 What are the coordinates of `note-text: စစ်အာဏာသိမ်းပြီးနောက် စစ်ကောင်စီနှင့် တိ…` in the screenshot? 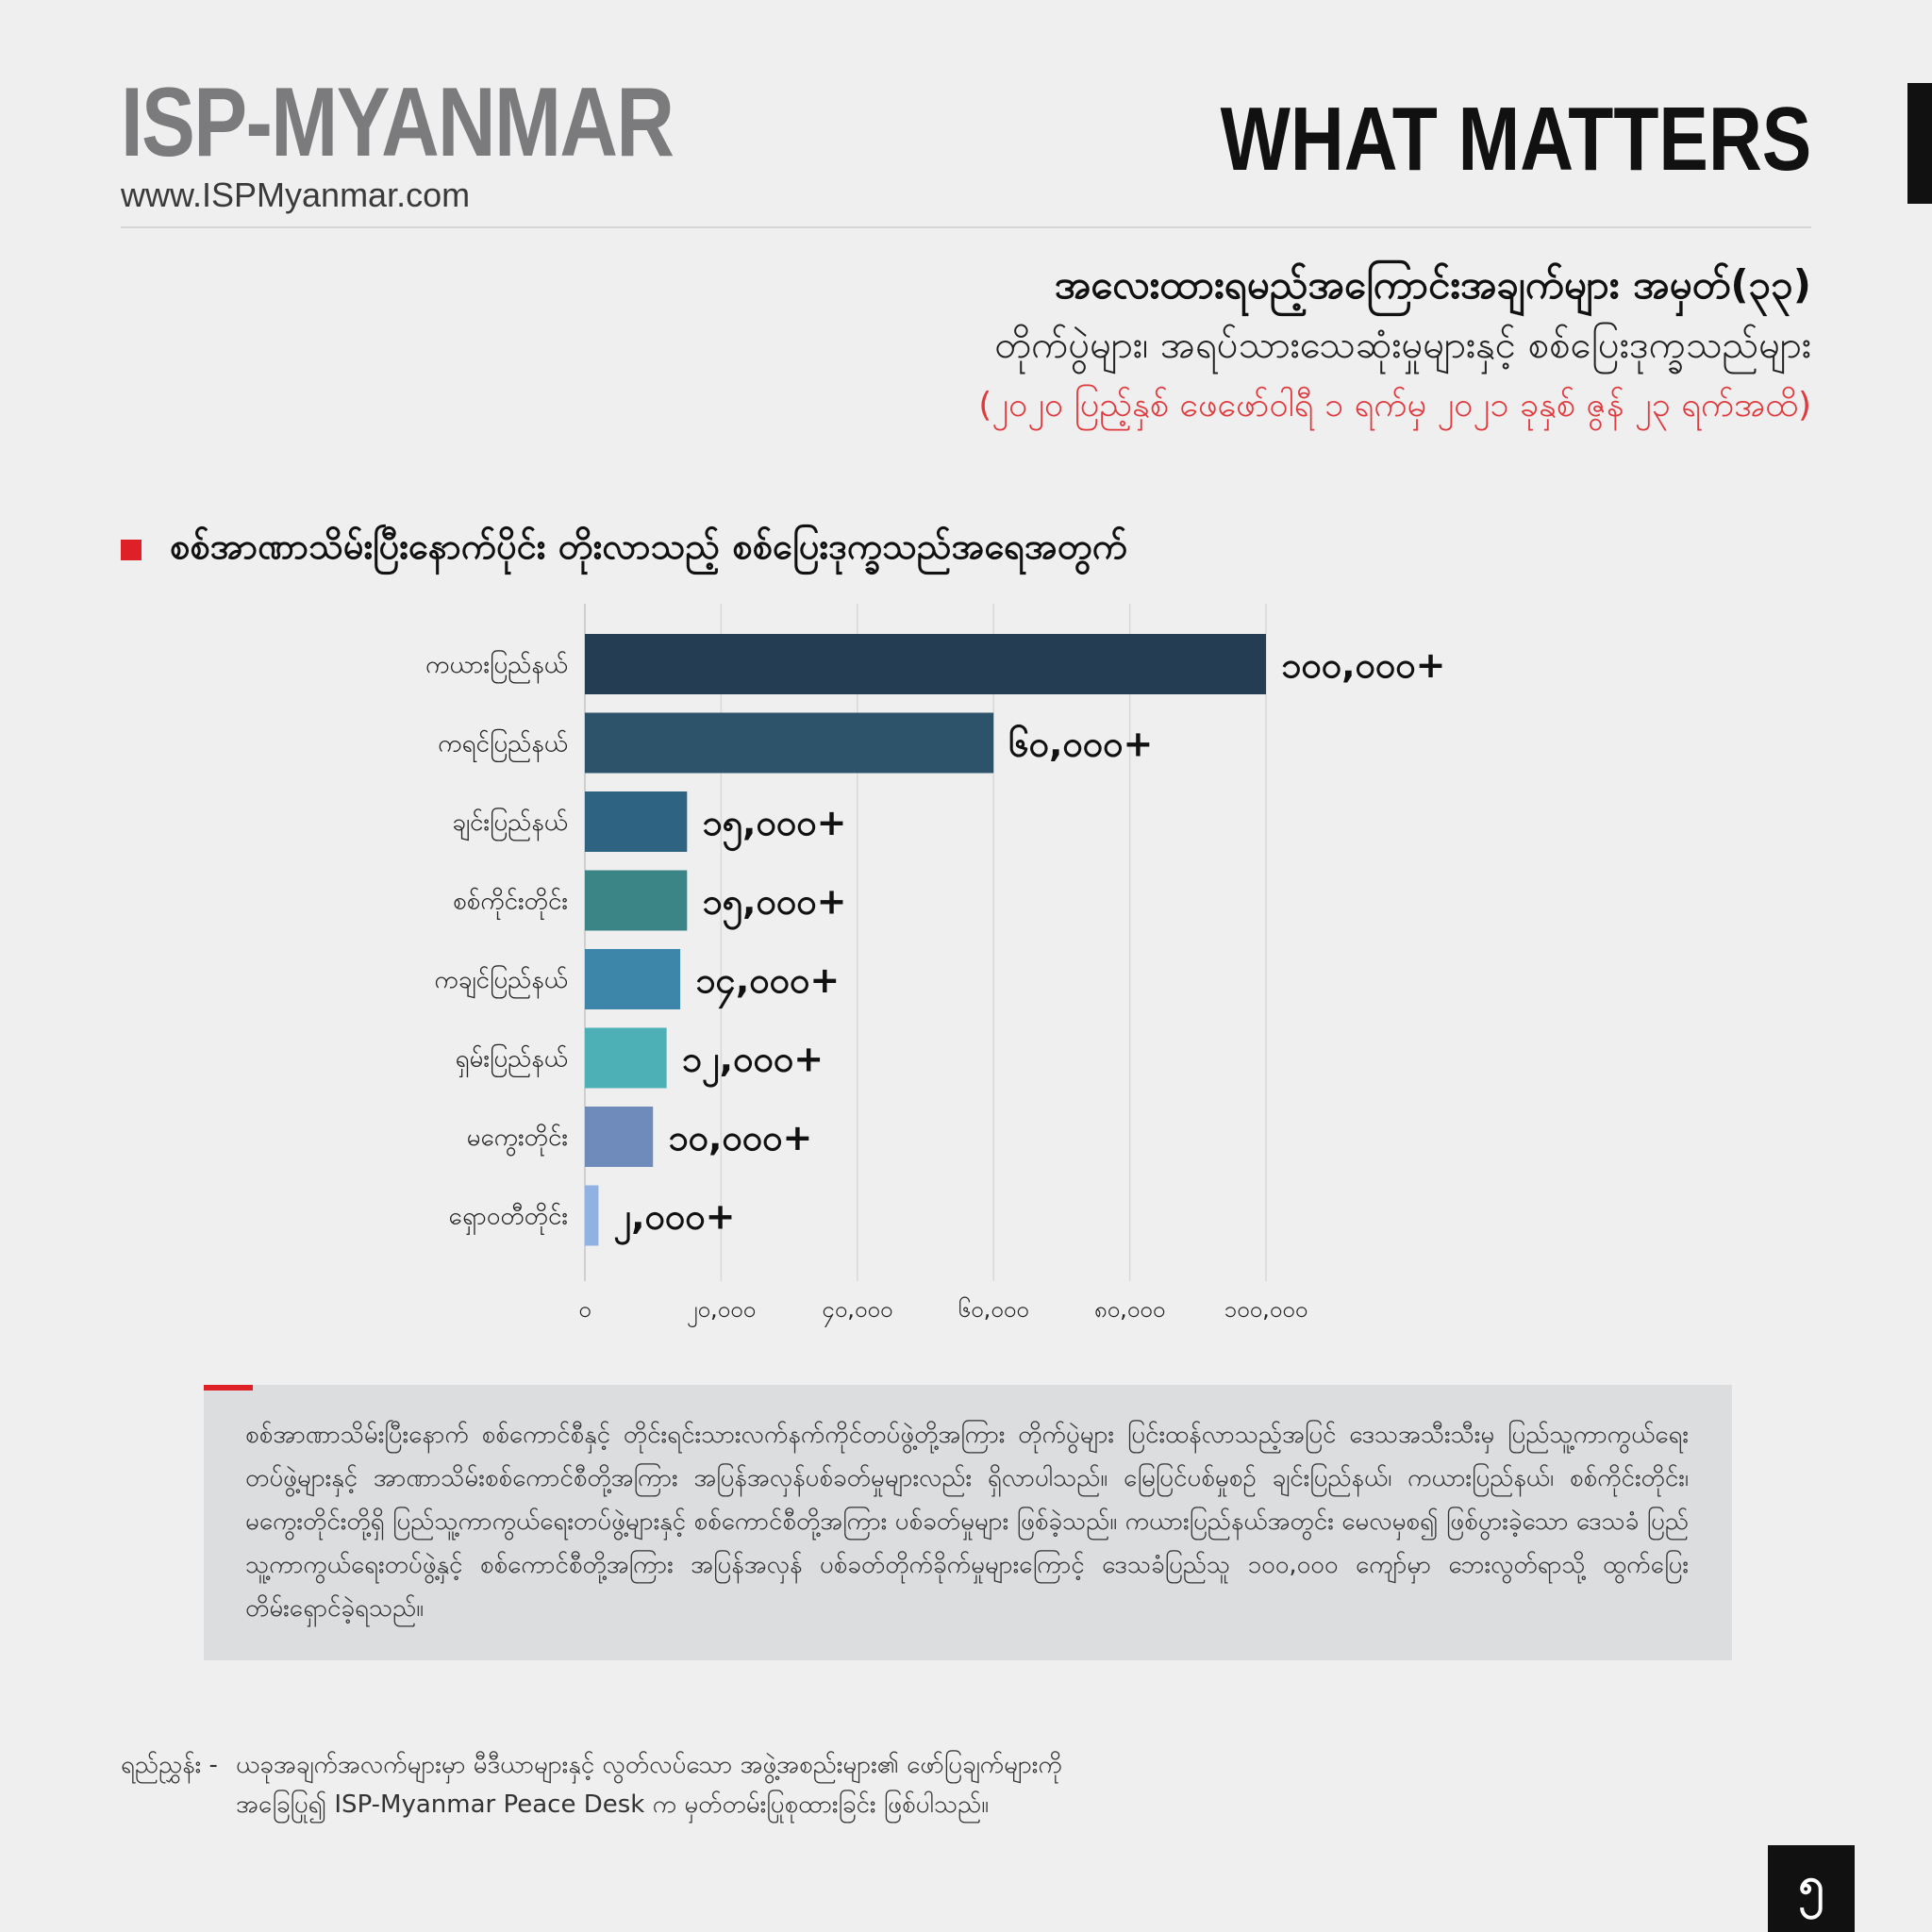 It's located at (967, 1522).